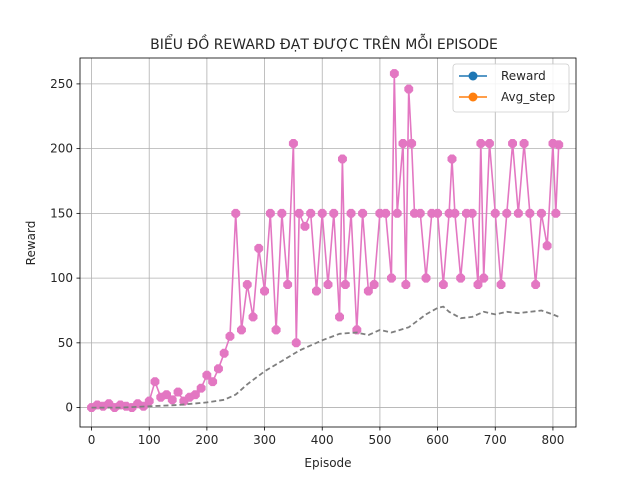 Image resolution: width=640 pixels, height=480 pixels. I want to click on y-tick-label: 0, so click(69, 408).